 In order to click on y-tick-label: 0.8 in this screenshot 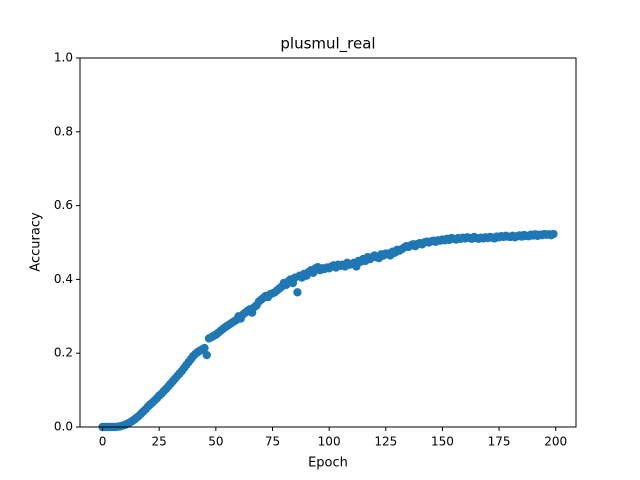, I will do `click(63, 131)`.